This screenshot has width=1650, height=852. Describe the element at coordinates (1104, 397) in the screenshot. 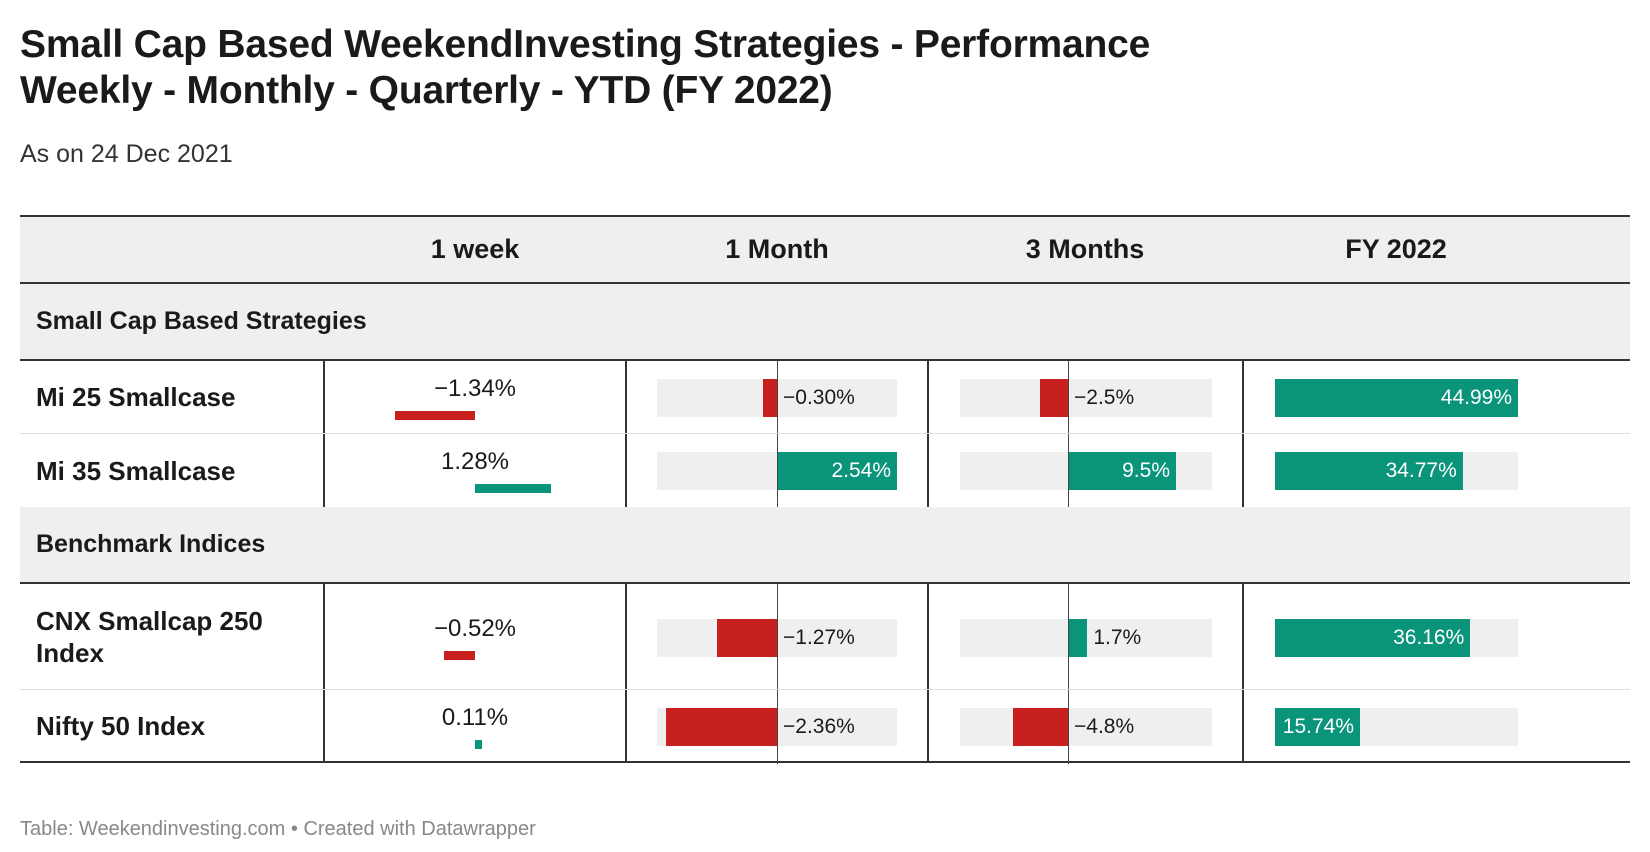

I see `data-label: −2.5%` at that location.